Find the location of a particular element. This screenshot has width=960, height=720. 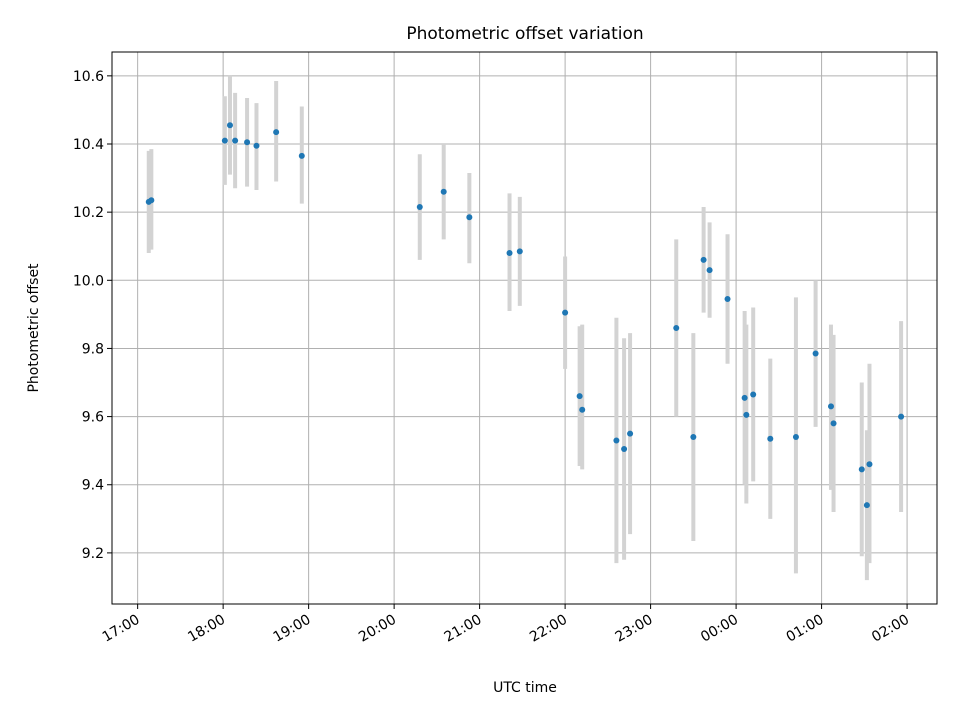

y-tick-label: 10.4 is located at coordinates (88, 145).